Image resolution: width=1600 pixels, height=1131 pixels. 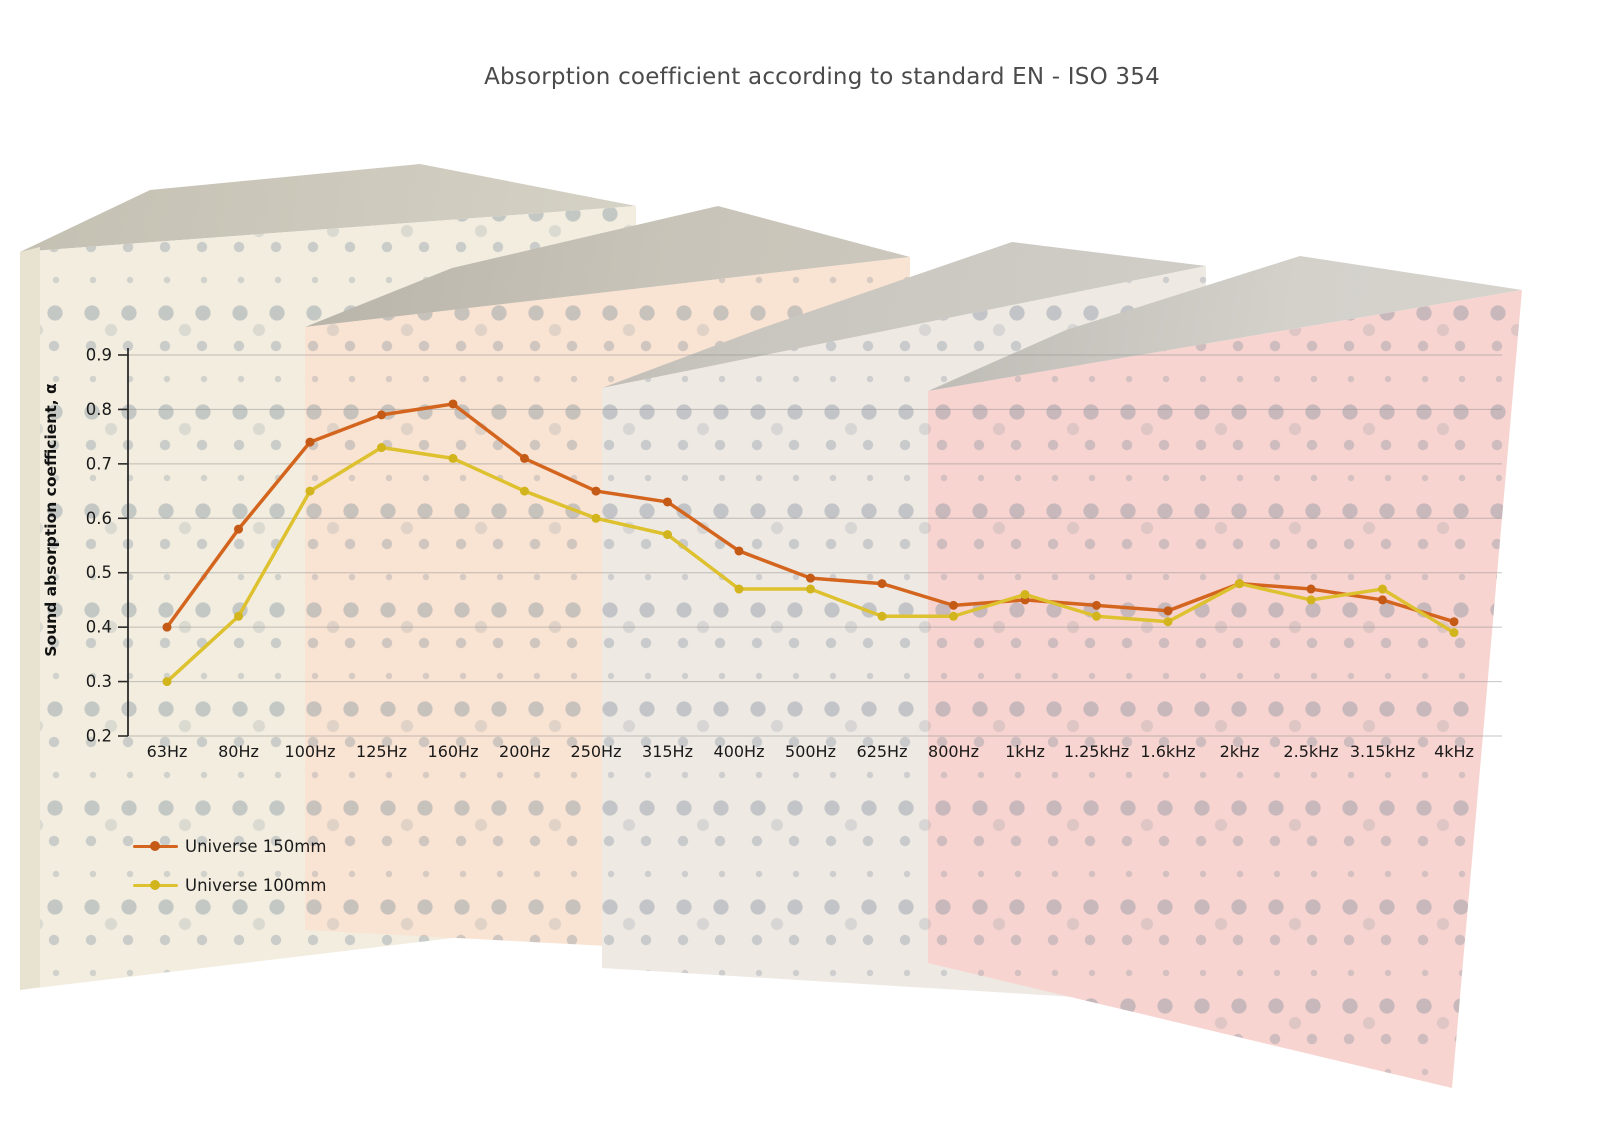 What do you see at coordinates (1382, 751) in the screenshot?
I see `x-tick-label: 3.15kHz` at bounding box center [1382, 751].